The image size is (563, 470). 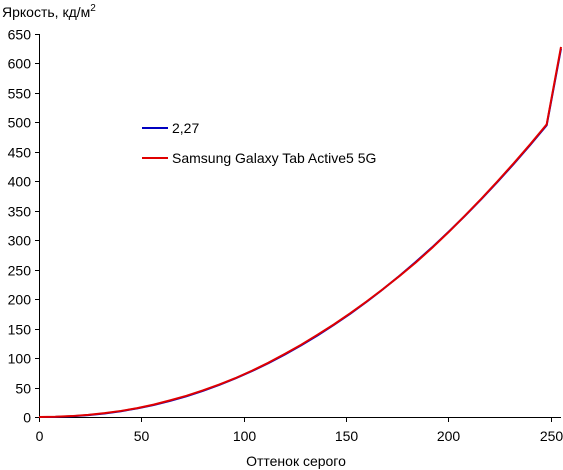 What do you see at coordinates (20, 64) in the screenshot?
I see `y-tick-label: 600` at bounding box center [20, 64].